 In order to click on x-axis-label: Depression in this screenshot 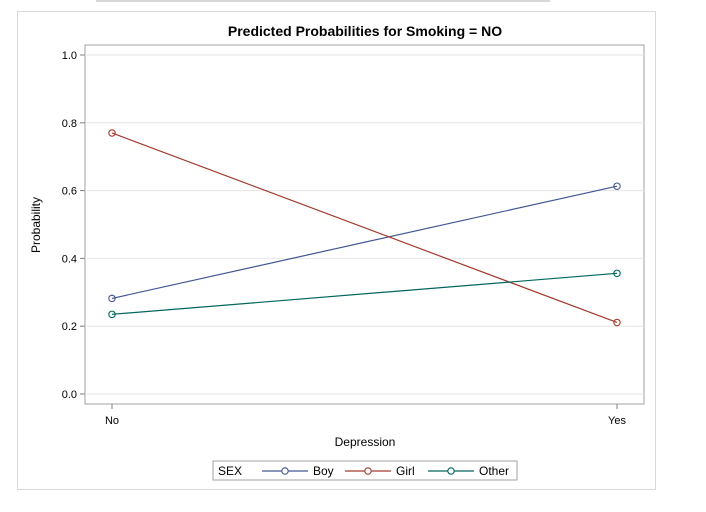, I will do `click(365, 442)`.